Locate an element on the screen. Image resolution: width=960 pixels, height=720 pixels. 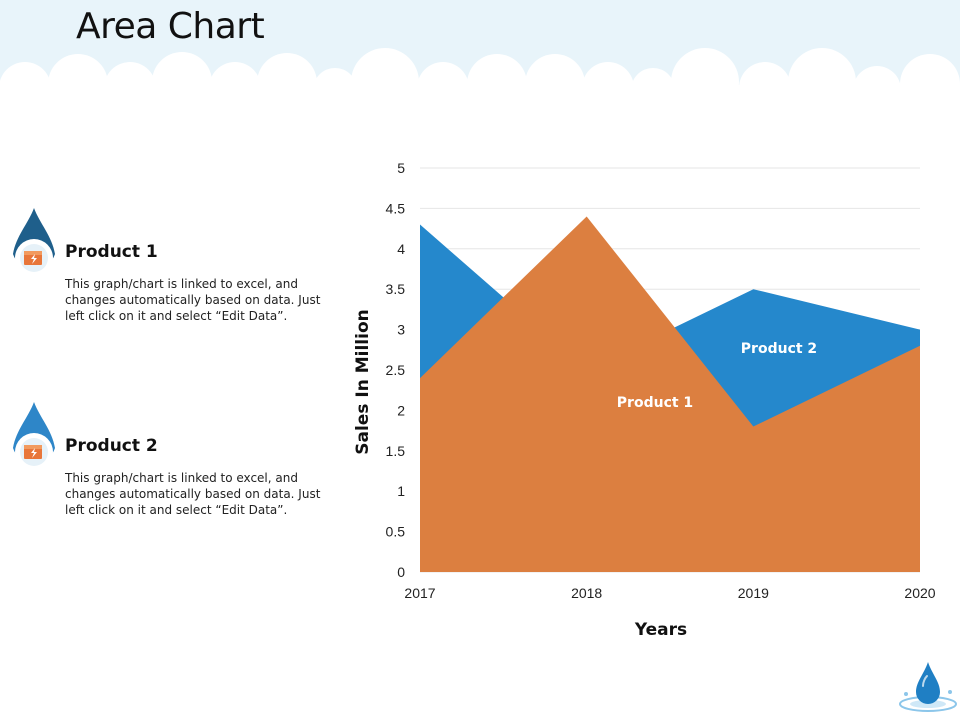
y-tick-label: 4 is located at coordinates (401, 249).